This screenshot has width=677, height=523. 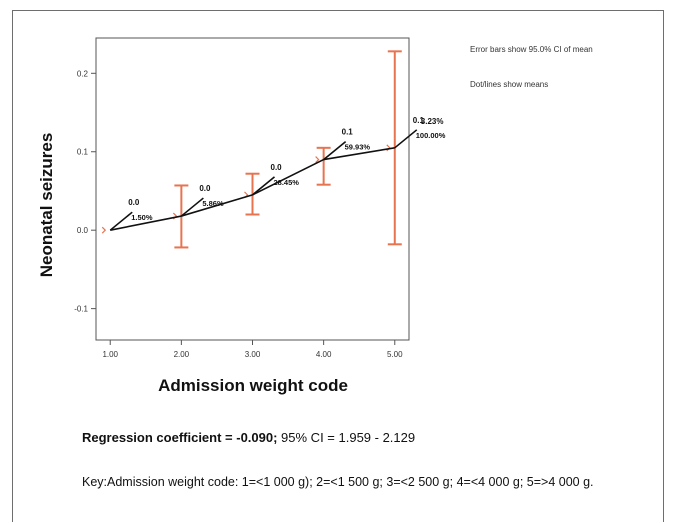 What do you see at coordinates (287, 182) in the screenshot?
I see `percent-label: 28.45%` at bounding box center [287, 182].